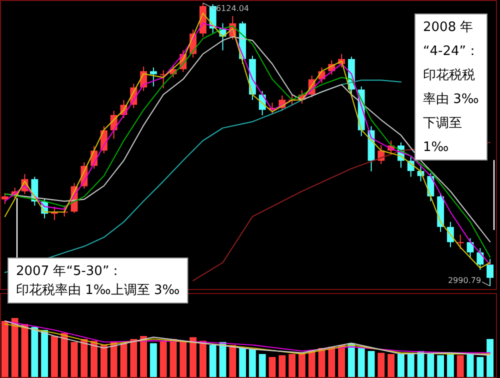  Describe the element at coordinates (233, 8) in the screenshot. I see `annotation: 6124.04` at that location.